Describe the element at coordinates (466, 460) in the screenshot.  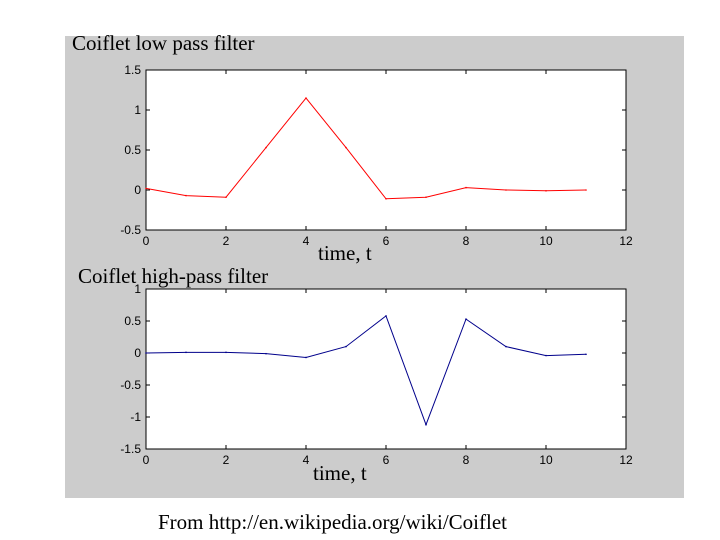
I see `x-tick-label-high-pass: 8` at that location.